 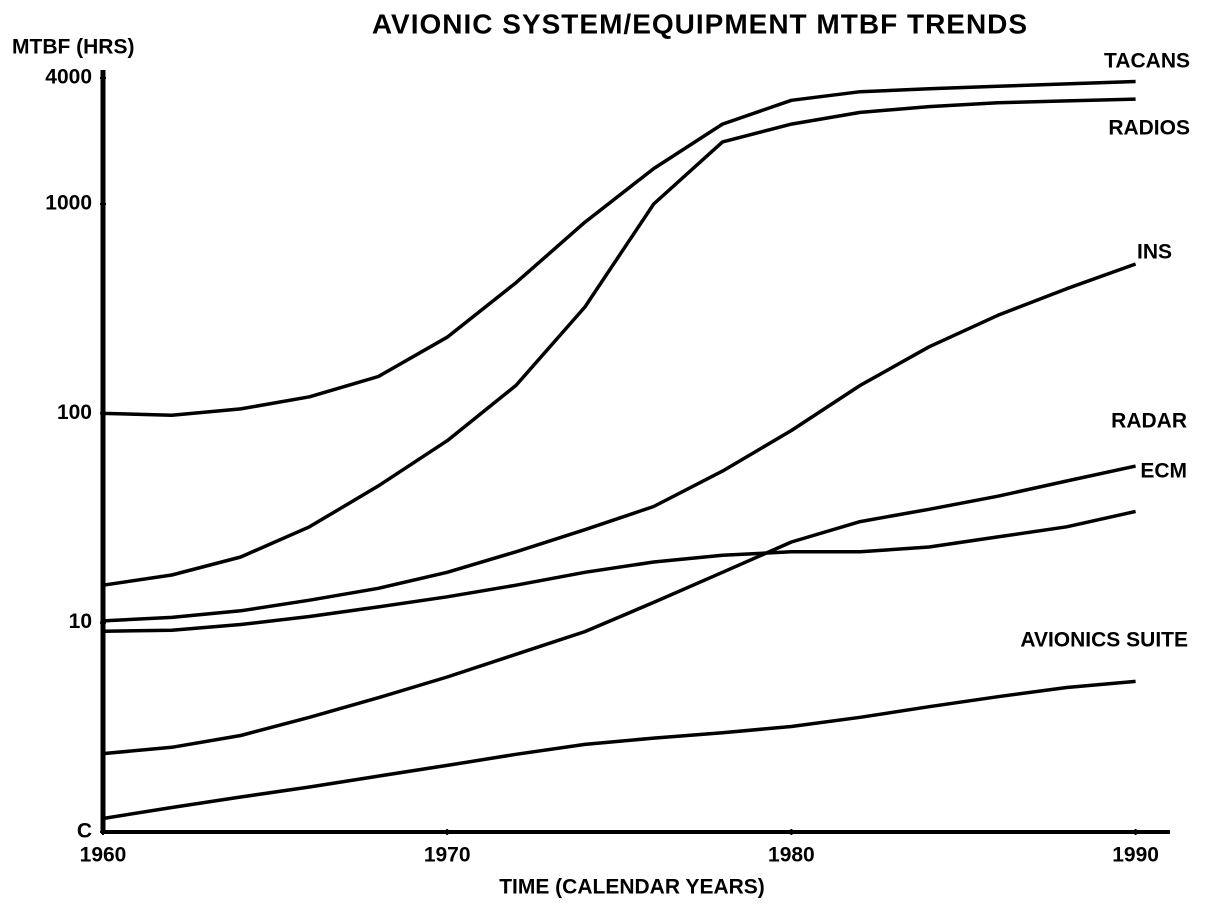 I want to click on x-tick-label: 1970, so click(x=447, y=855).